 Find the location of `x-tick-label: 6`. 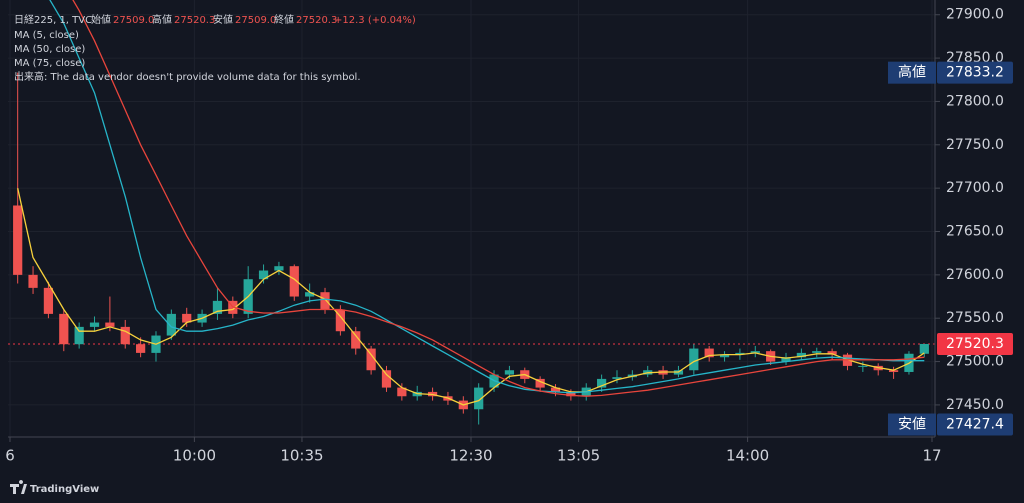

x-tick-label: 6 is located at coordinates (10, 456).